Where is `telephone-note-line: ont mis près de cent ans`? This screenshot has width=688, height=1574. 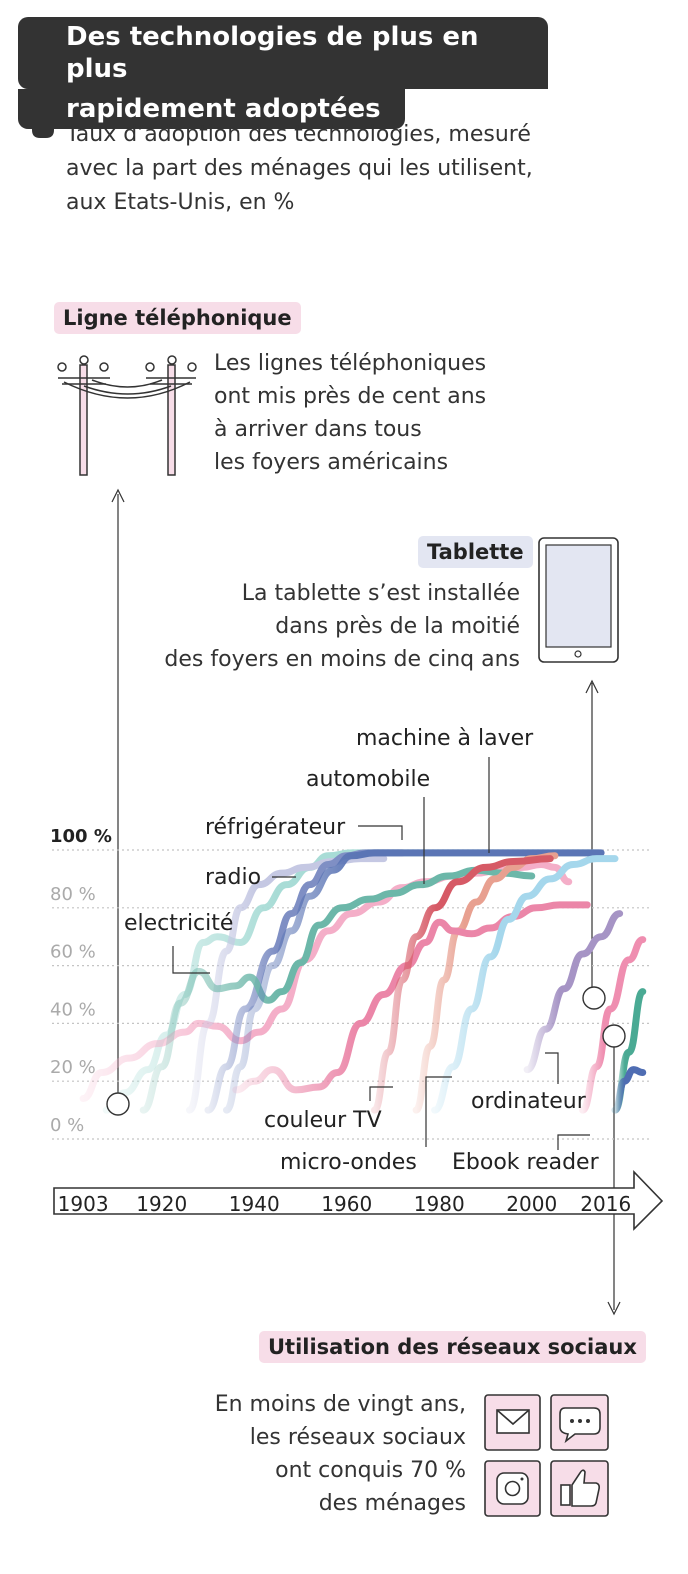
telephone-note-line: ont mis près de cent ans is located at coordinates (350, 396).